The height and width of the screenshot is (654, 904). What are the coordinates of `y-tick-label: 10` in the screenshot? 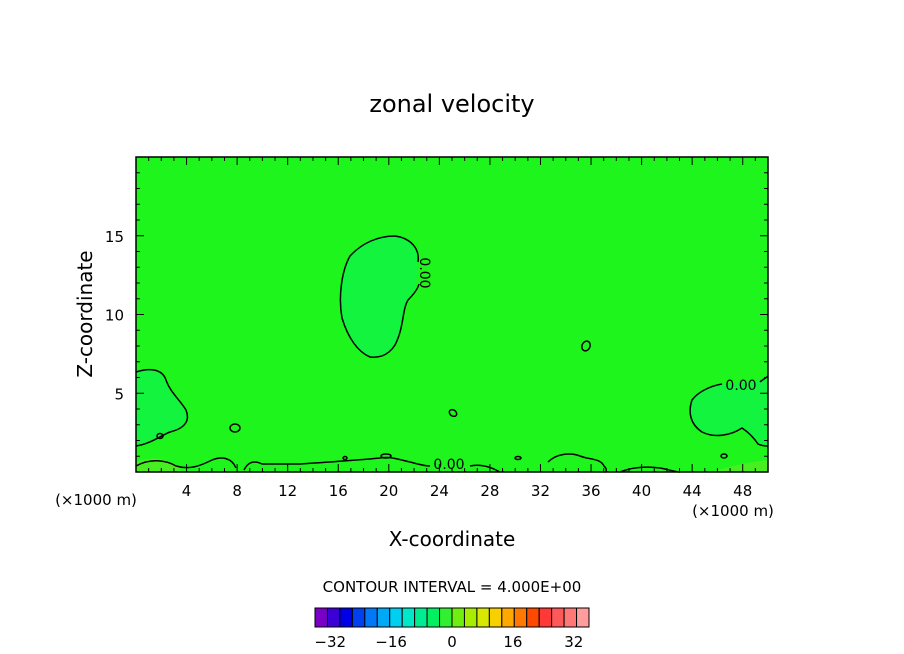 It's located at (114, 316).